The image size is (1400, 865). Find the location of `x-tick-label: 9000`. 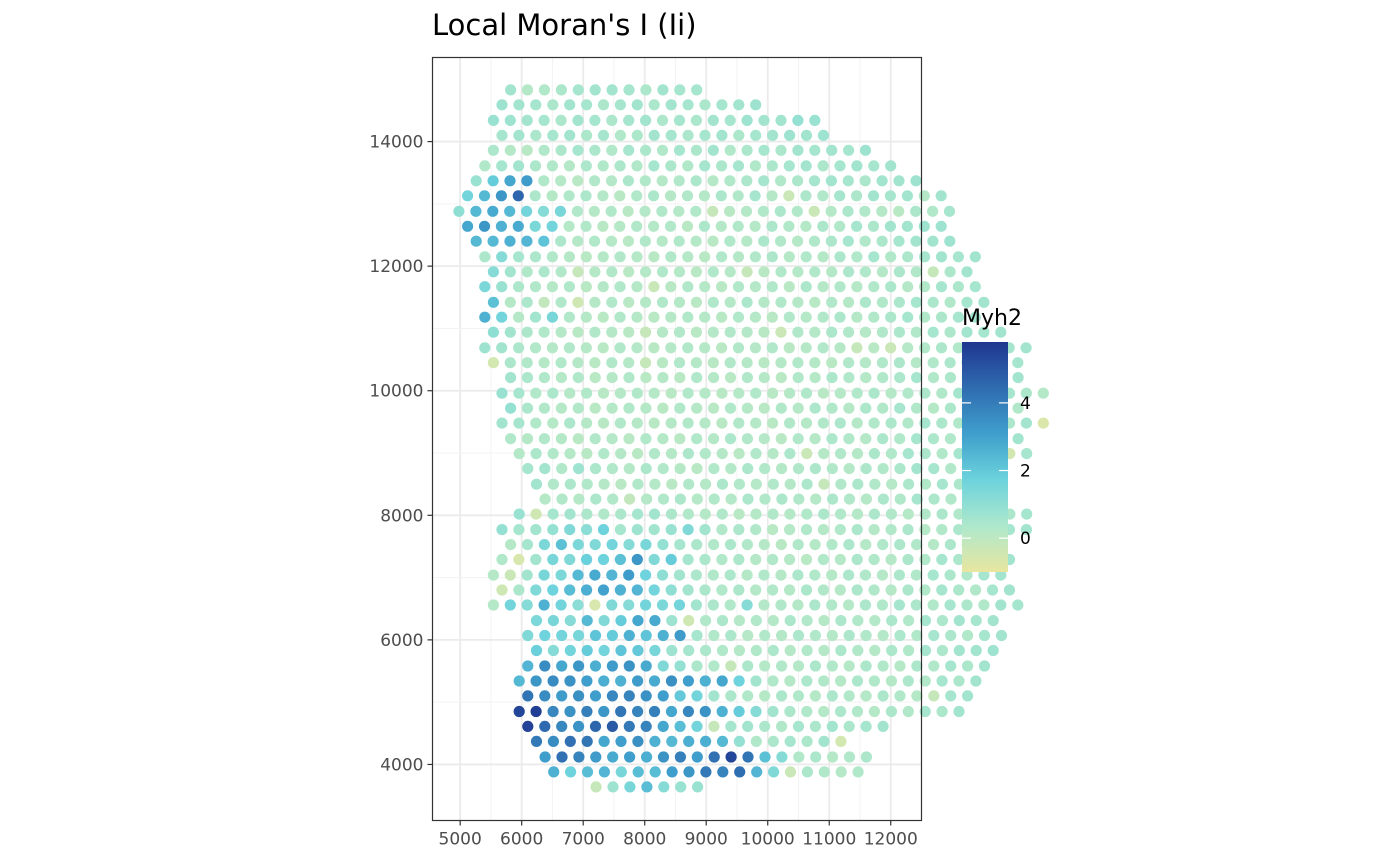

x-tick-label: 9000 is located at coordinates (706, 840).